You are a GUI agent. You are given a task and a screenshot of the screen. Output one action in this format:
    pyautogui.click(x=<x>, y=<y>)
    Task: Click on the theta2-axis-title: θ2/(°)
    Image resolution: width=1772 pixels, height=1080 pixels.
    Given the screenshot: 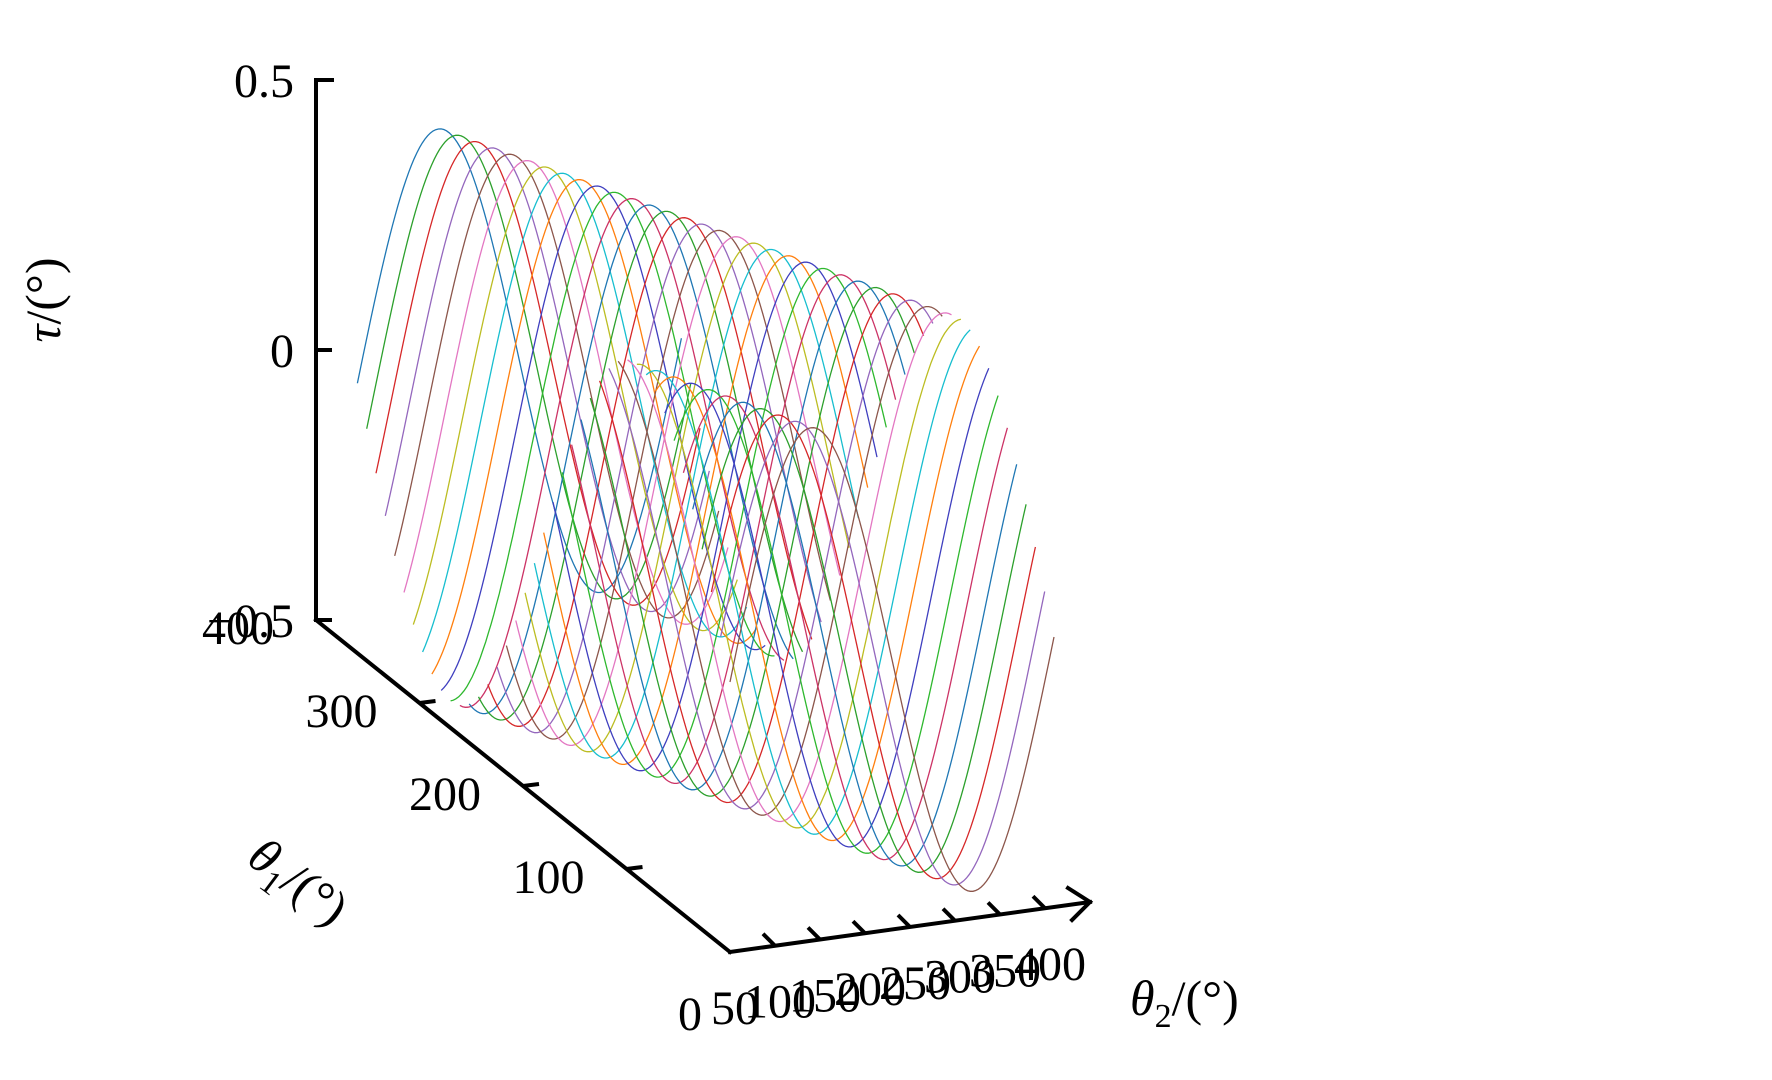 What is the action you would take?
    pyautogui.click(x=1184, y=1002)
    